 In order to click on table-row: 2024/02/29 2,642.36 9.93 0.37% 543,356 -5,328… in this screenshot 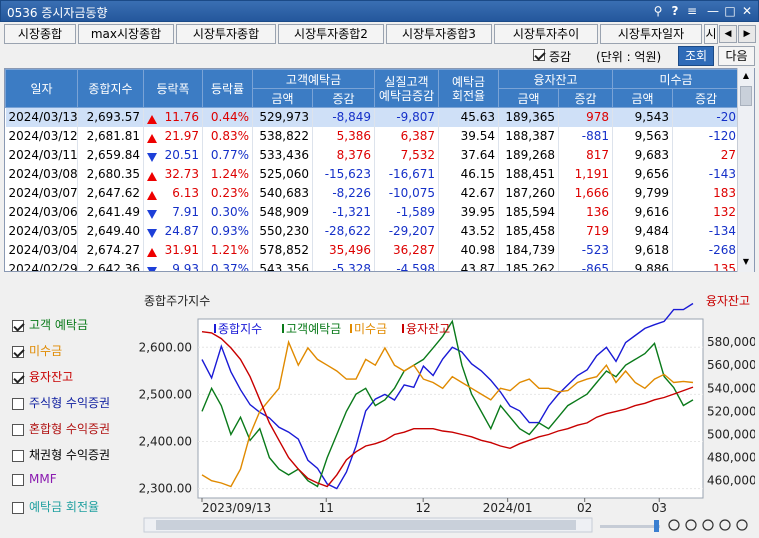, I will do `click(373, 265)`.